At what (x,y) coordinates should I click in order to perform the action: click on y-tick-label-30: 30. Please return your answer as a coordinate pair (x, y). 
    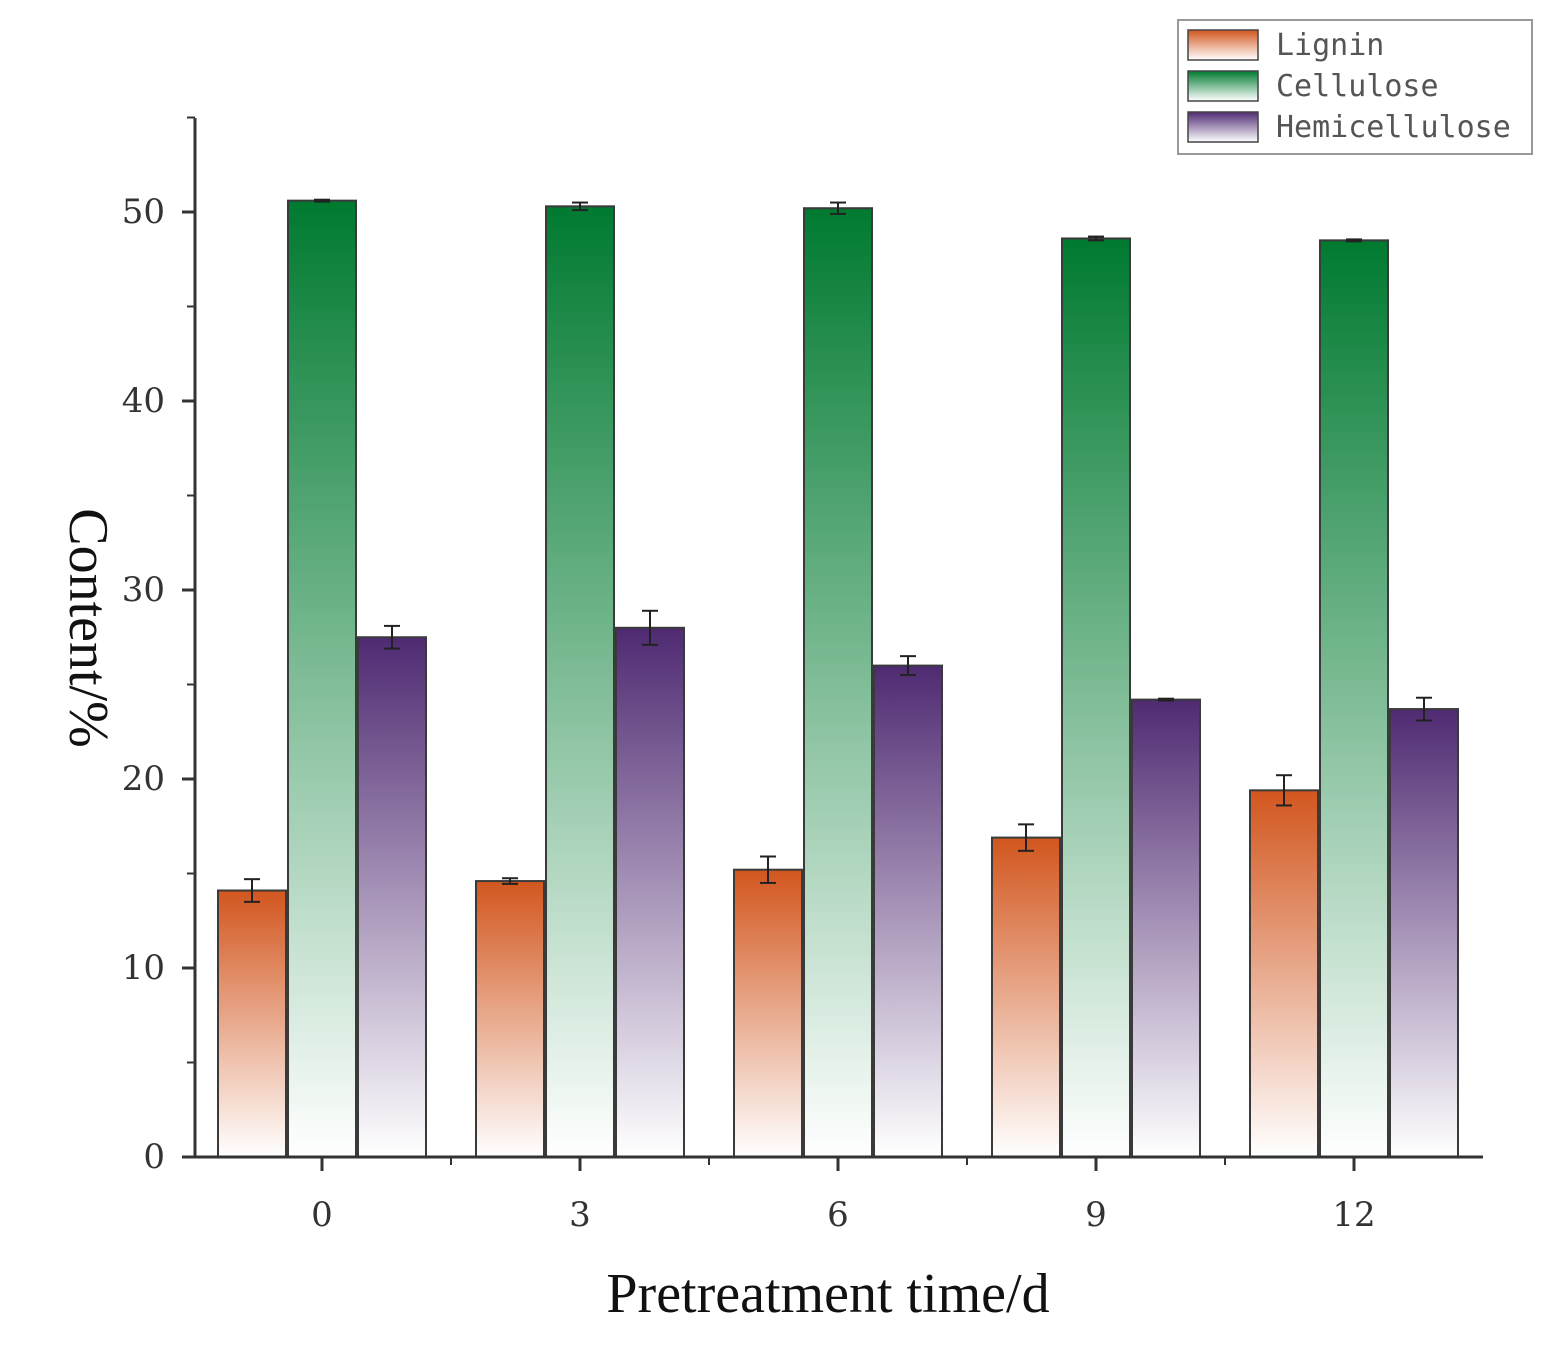
    Looking at the image, I should click on (143, 590).